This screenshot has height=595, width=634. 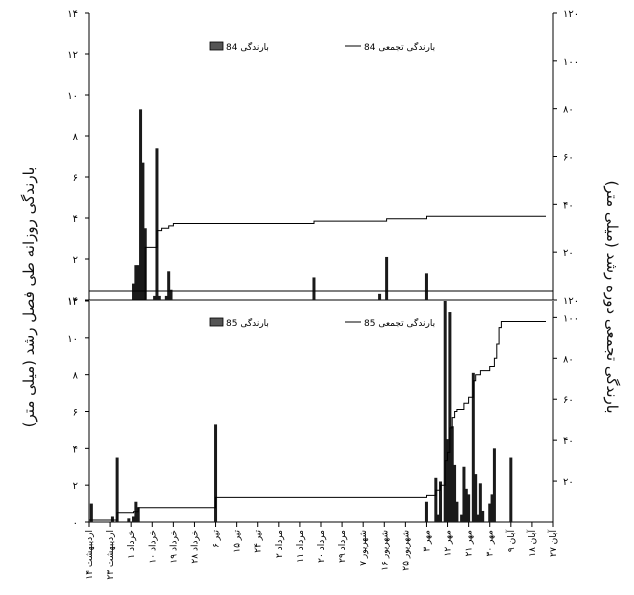 What do you see at coordinates (111, 555) in the screenshot?
I see `x-tick-label: ۲۳ اردیبهشت` at bounding box center [111, 555].